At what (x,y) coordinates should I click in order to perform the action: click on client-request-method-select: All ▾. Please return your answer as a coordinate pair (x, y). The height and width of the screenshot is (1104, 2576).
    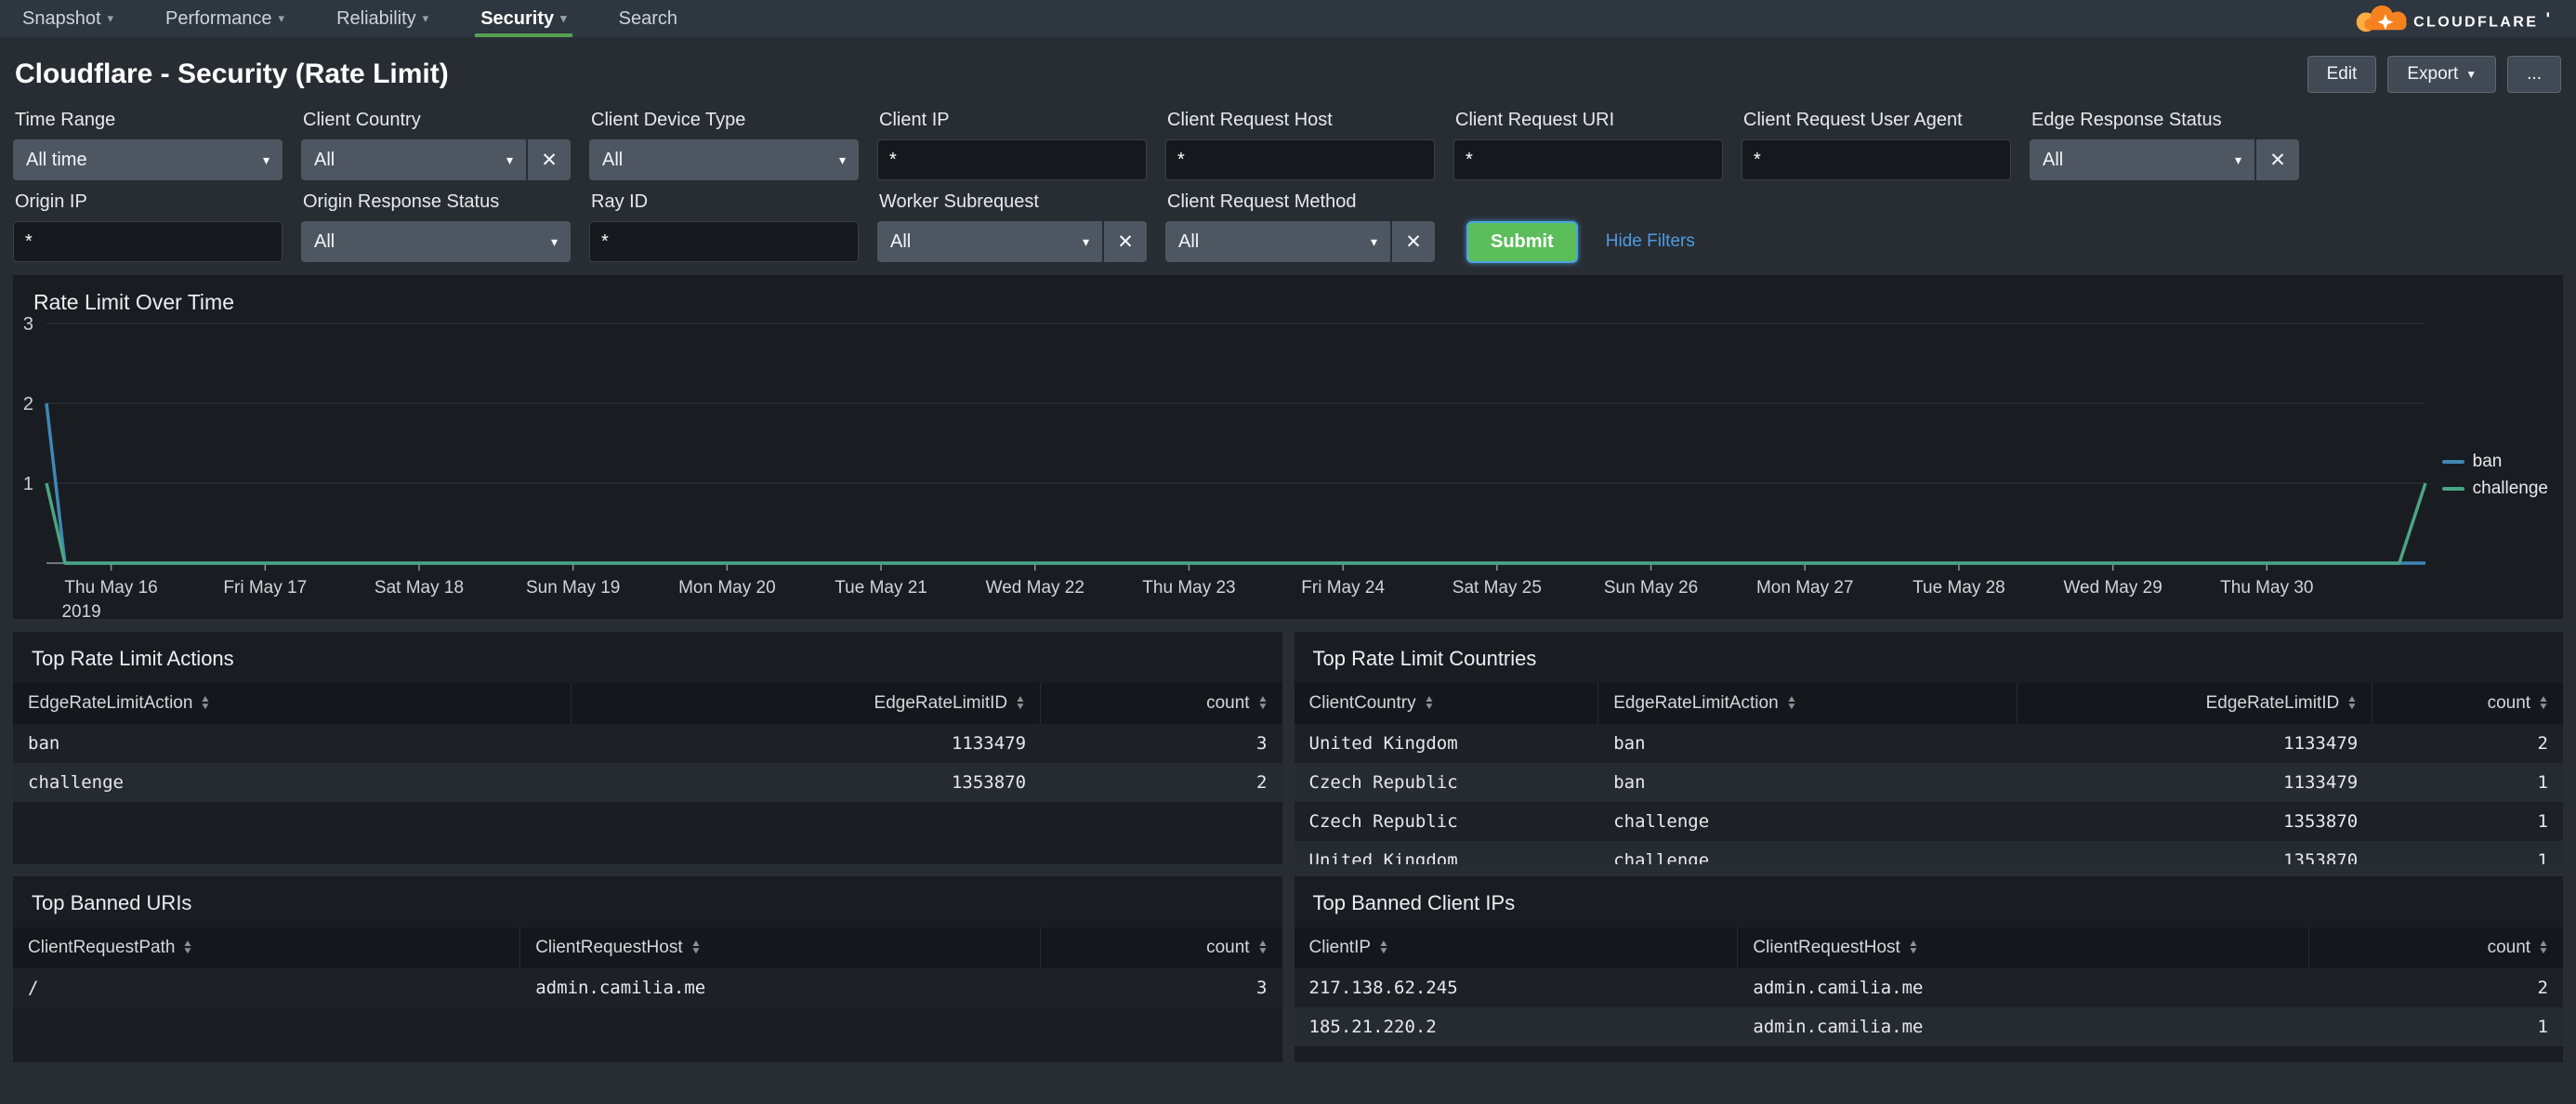
    Looking at the image, I should click on (1277, 241).